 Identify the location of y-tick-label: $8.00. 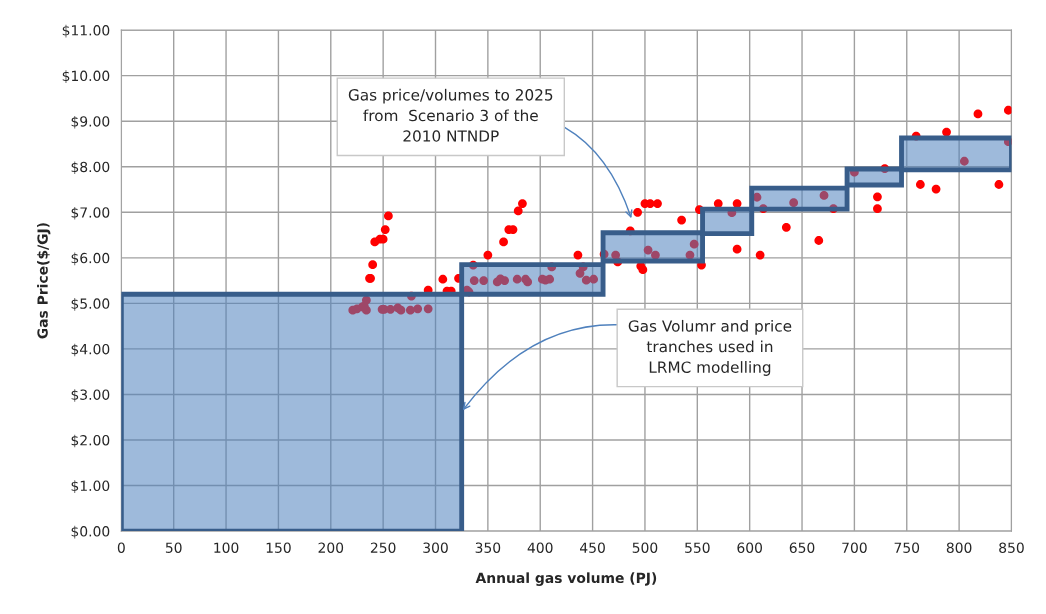
(90, 168).